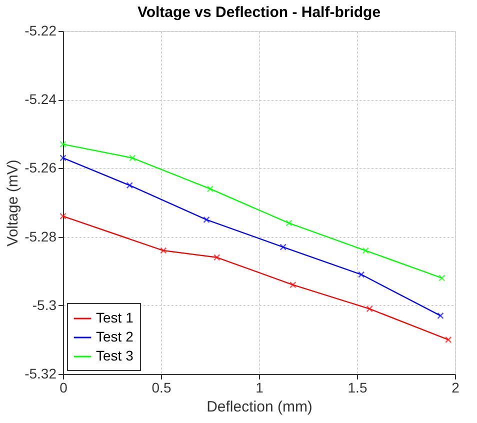 This screenshot has width=477, height=423. I want to click on y-tick-label: -5.24, so click(40, 99).